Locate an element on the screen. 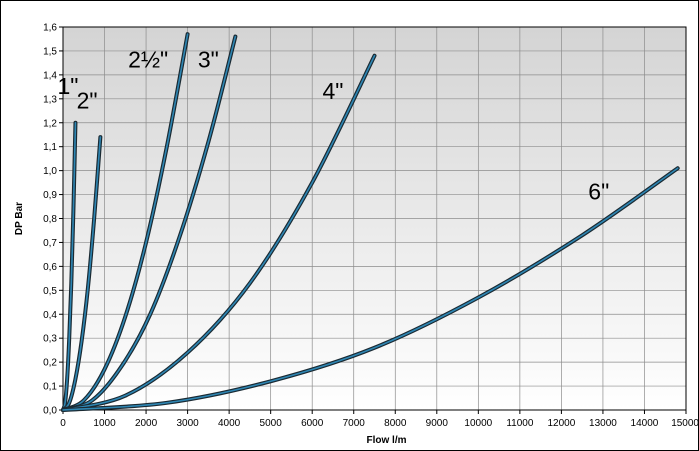  y-tick-label: 0,7 is located at coordinates (50, 243).